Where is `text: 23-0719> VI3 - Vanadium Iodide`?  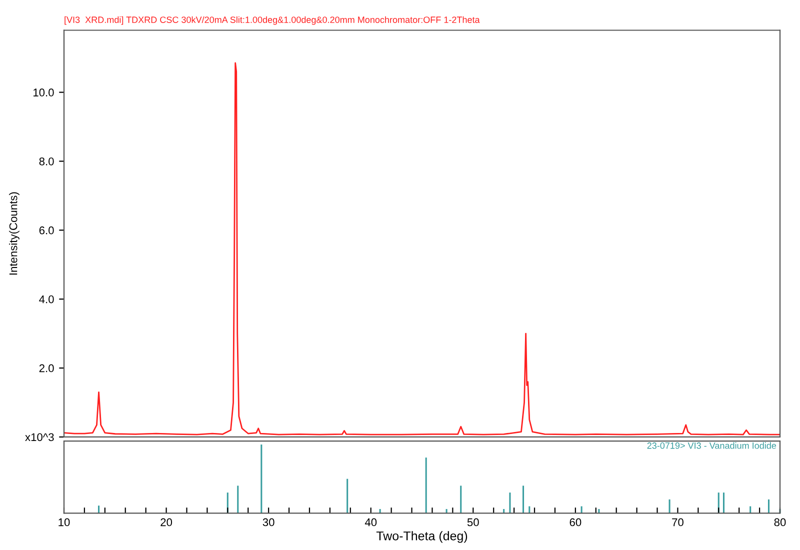
text: 23-0719> VI3 - Vanadium Iodide is located at coordinates (711, 445).